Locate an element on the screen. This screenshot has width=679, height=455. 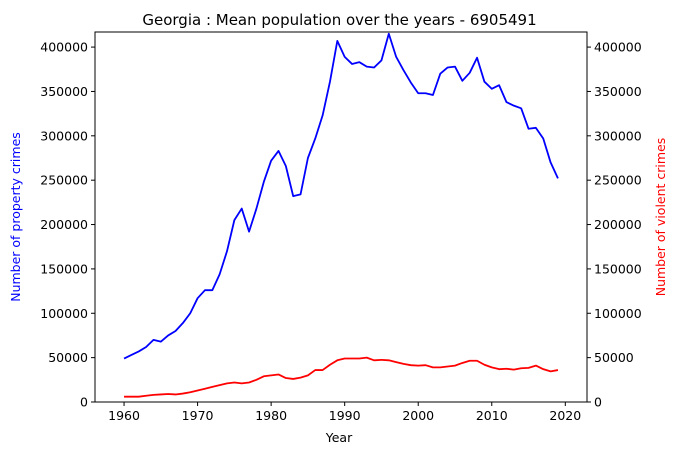
y-tick-label-right: 250000 is located at coordinates (618, 180).